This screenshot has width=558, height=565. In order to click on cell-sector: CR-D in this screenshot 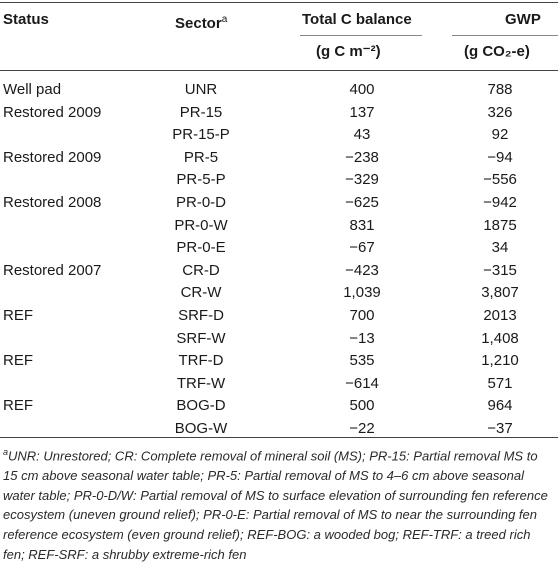, I will do `click(201, 270)`.